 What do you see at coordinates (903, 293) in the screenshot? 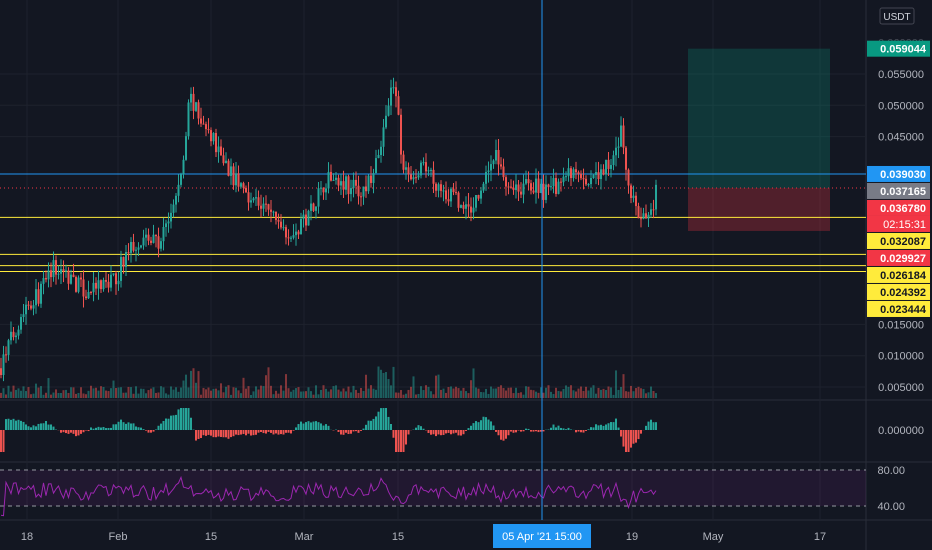
I see `price-tag-label: 0.024392` at bounding box center [903, 293].